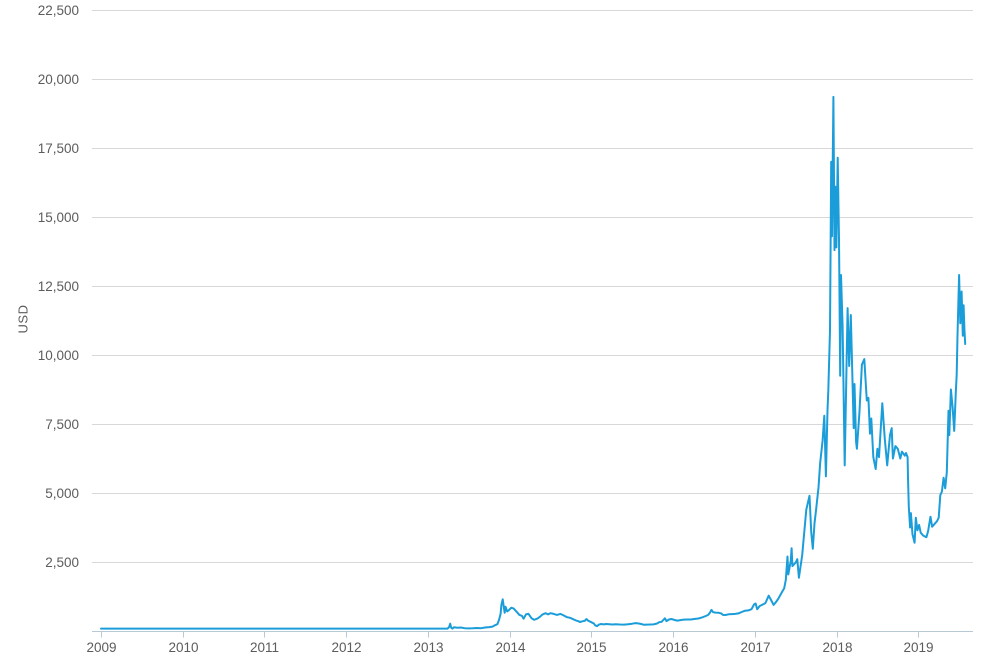  I want to click on y-tick-label: 17,500, so click(58, 148).